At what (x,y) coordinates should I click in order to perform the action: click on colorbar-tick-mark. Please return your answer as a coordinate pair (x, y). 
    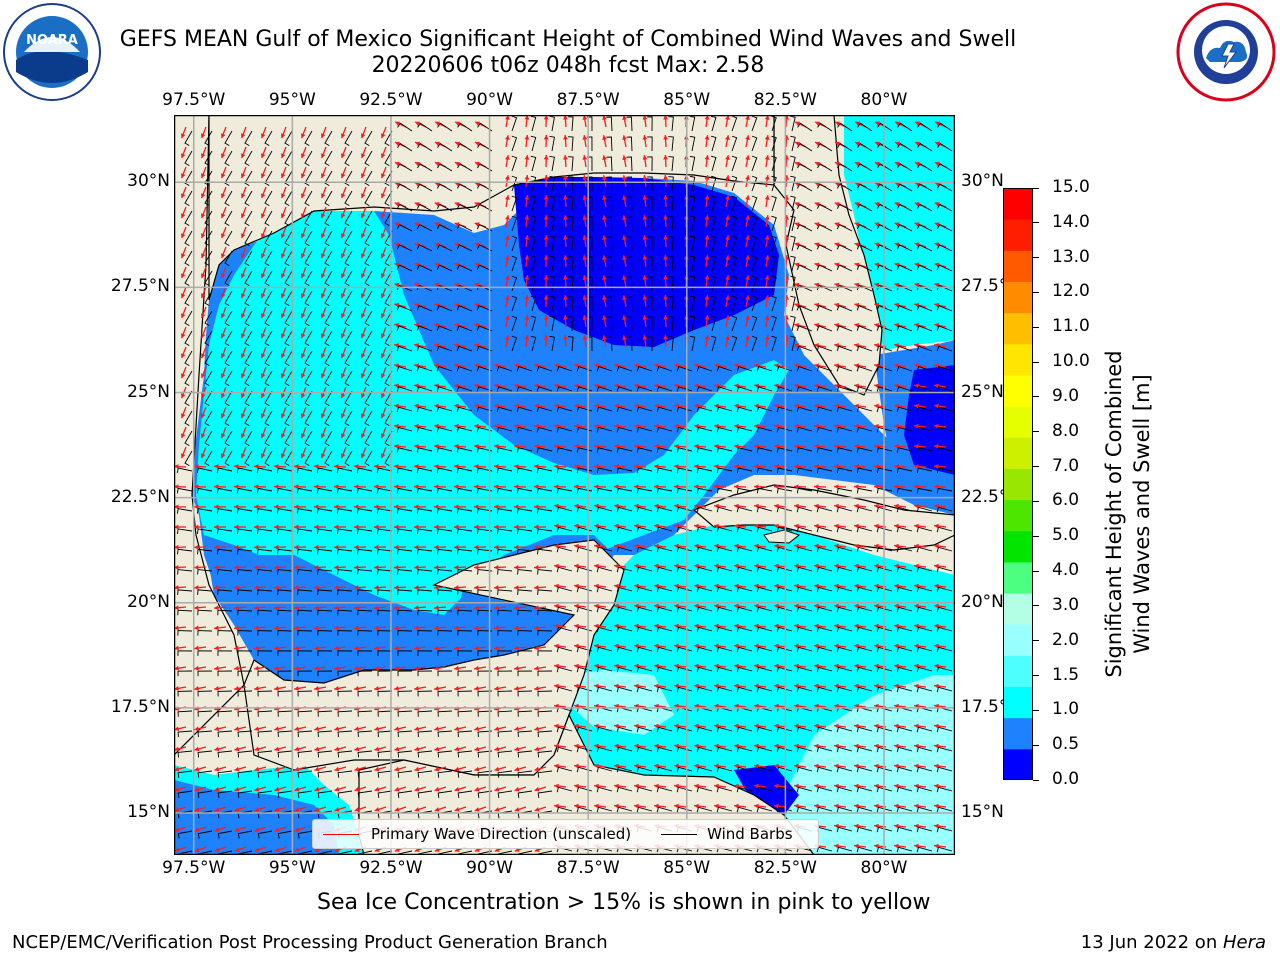
    Looking at the image, I should click on (1036, 397).